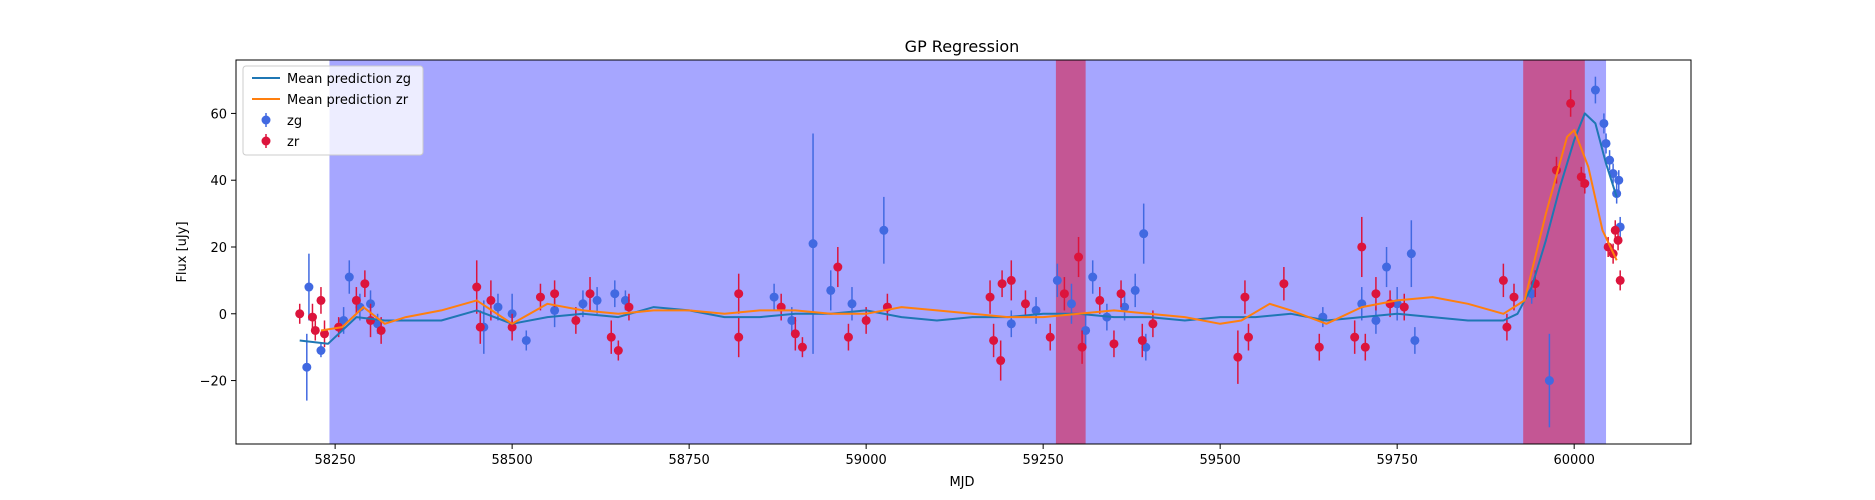 The image size is (1875, 500). Describe the element at coordinates (511, 460) in the screenshot. I see `x-tick-label-58500: 58500` at that location.